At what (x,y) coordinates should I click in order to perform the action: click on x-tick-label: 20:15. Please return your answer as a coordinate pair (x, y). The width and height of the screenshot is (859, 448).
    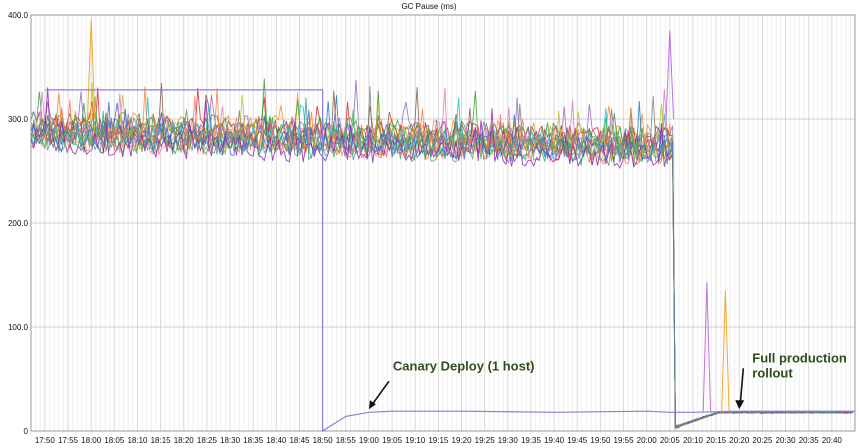
    Looking at the image, I should click on (716, 440).